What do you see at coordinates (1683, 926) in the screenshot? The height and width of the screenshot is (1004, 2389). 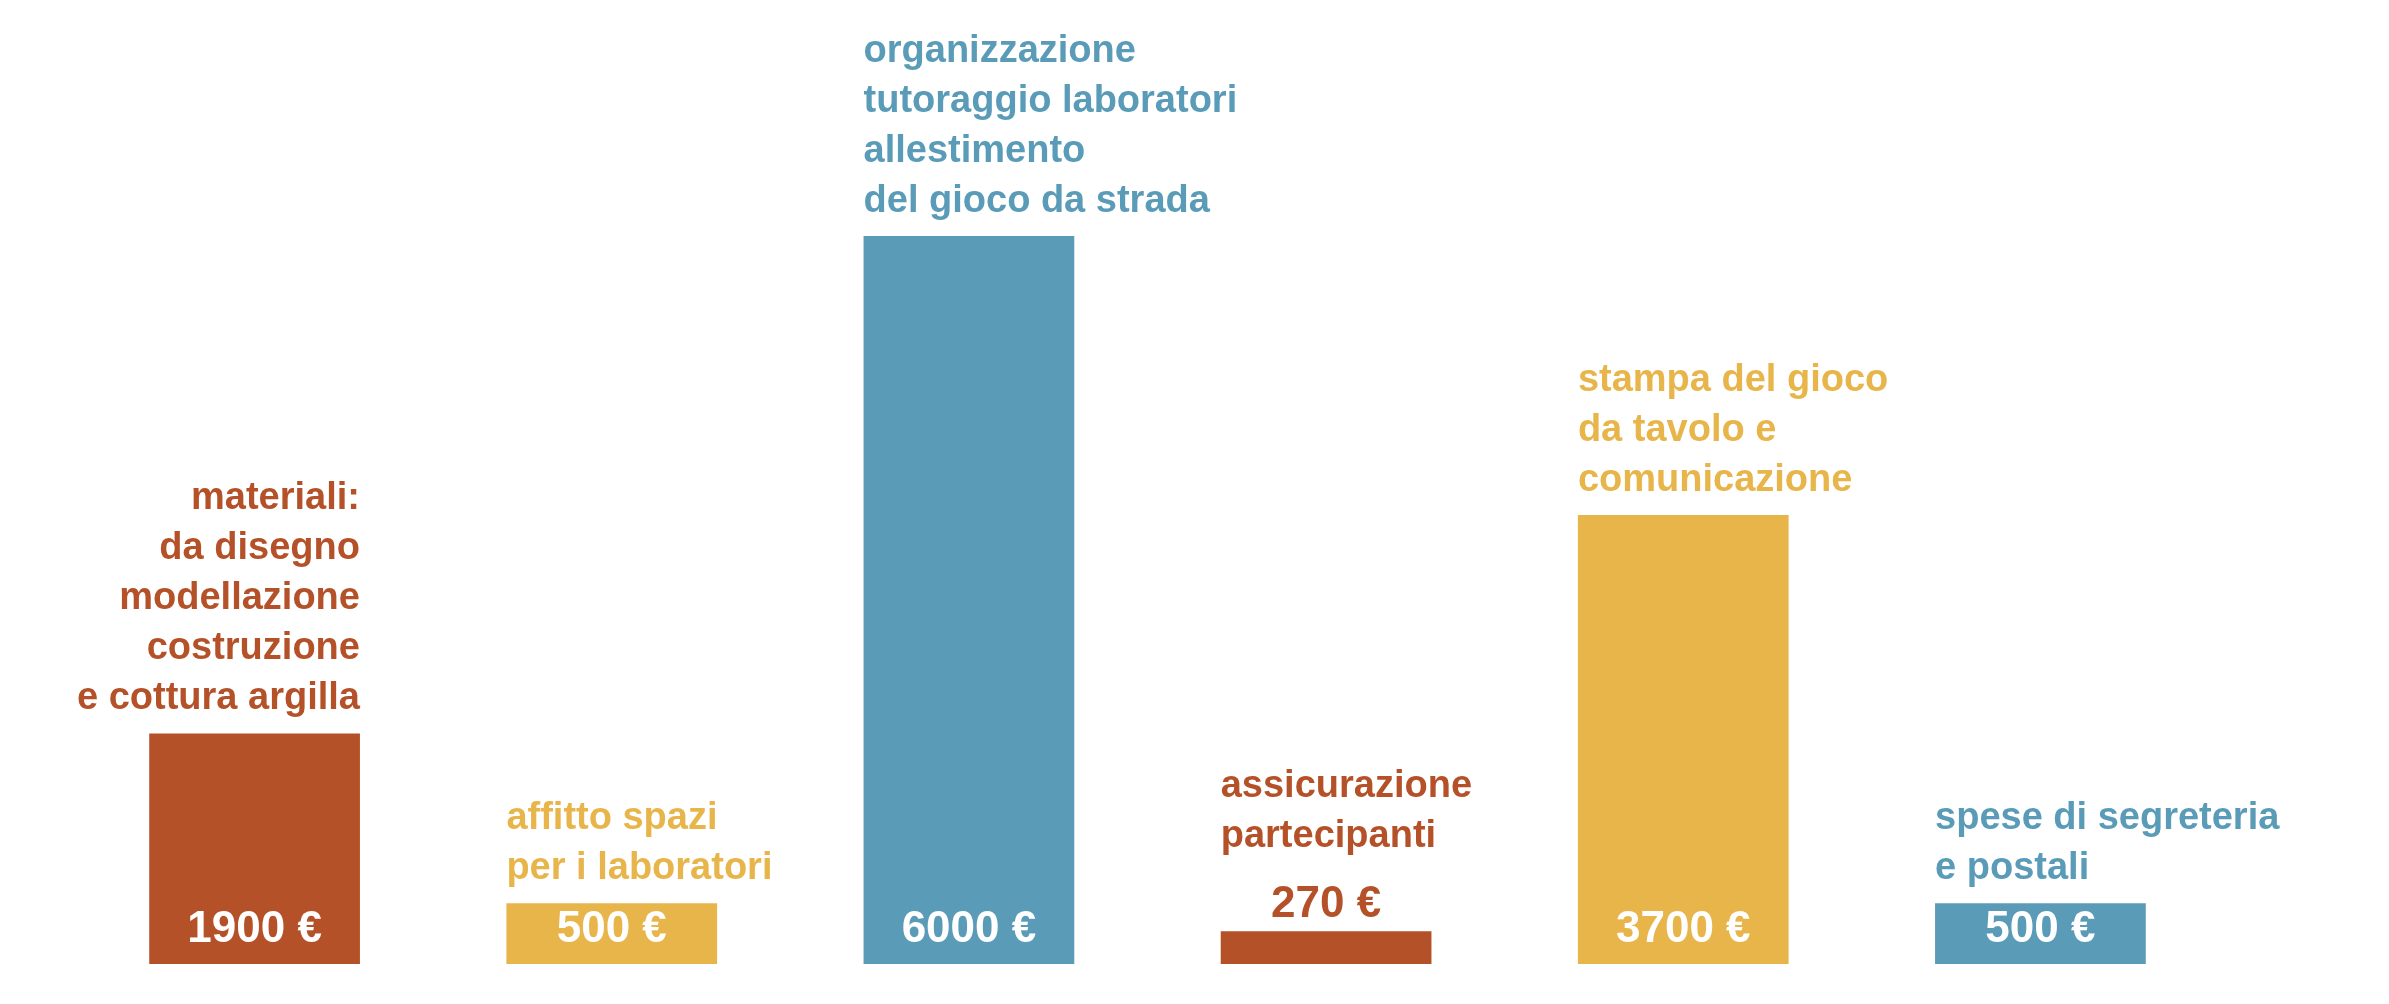 I see `data-label: 3700 €` at bounding box center [1683, 926].